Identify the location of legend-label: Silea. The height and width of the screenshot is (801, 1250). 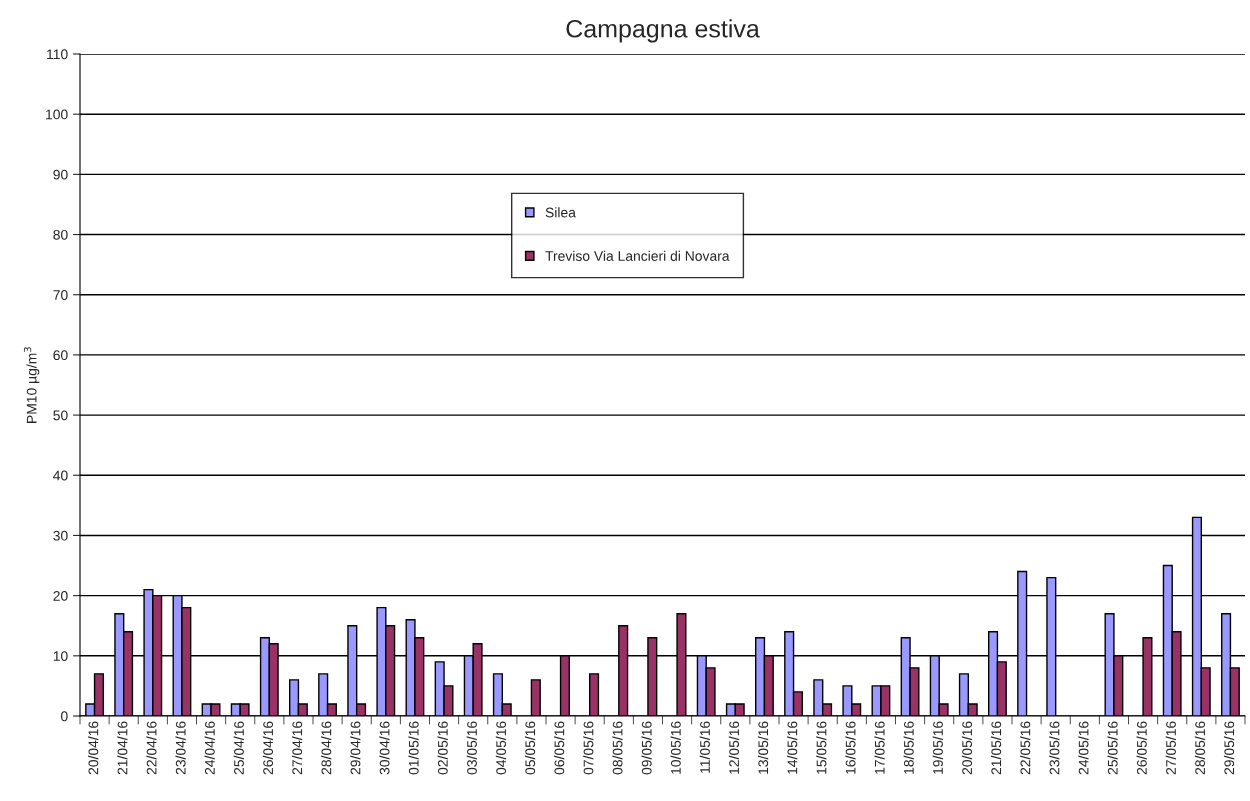
(560, 212).